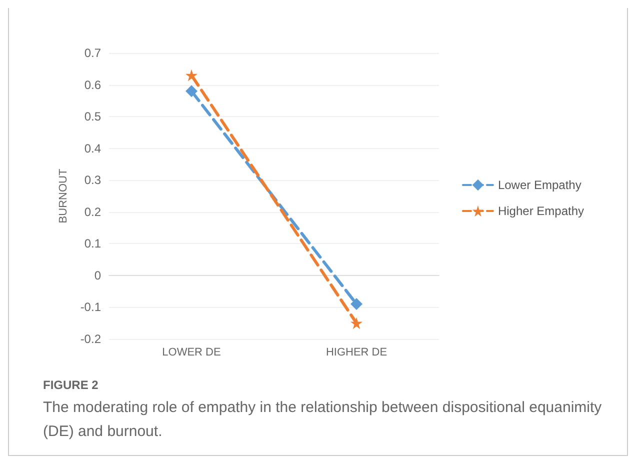  I want to click on y-tick-label: 0.3, so click(93, 180).